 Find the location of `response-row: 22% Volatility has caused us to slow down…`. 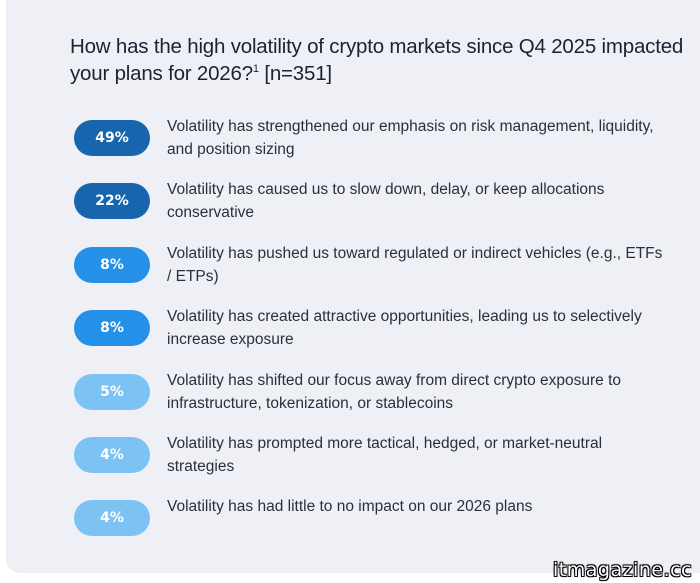

response-row: 22% Volatility has caused us to slow down… is located at coordinates (353, 206).